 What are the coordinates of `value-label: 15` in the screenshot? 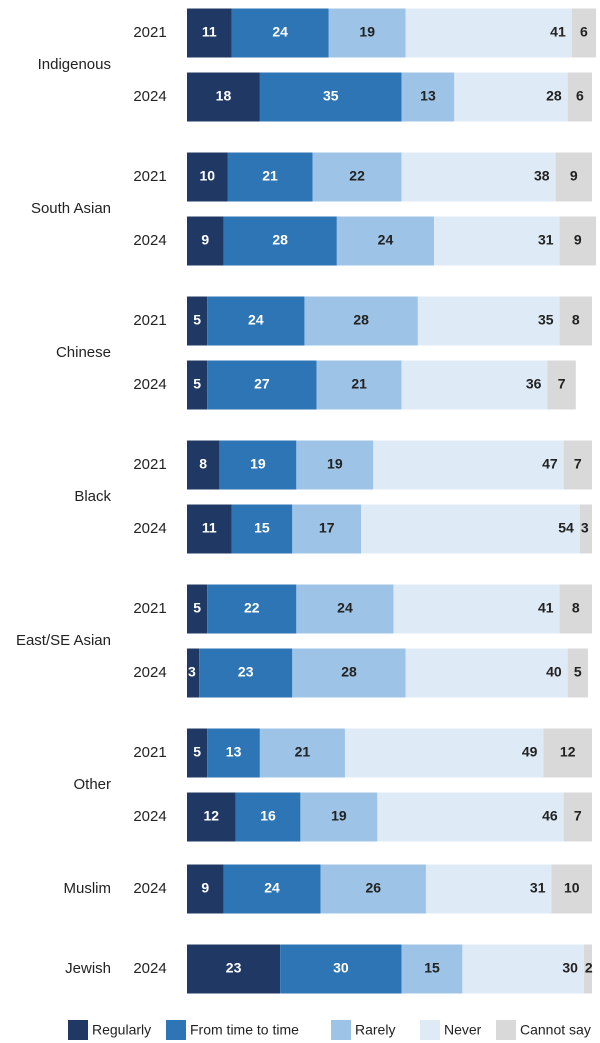 It's located at (262, 528).